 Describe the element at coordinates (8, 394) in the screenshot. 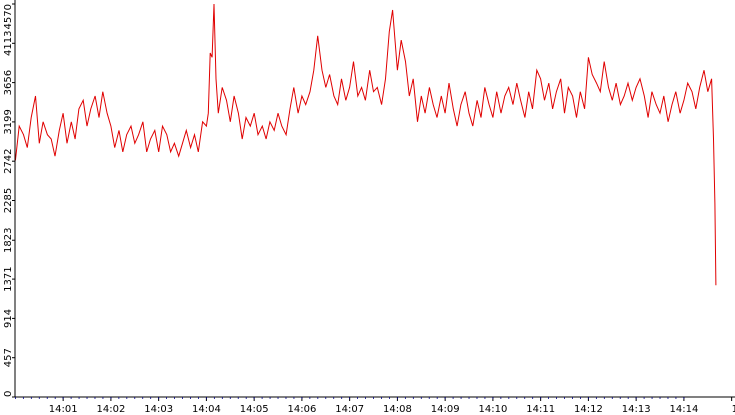

I see `y-tick-label: 0` at that location.